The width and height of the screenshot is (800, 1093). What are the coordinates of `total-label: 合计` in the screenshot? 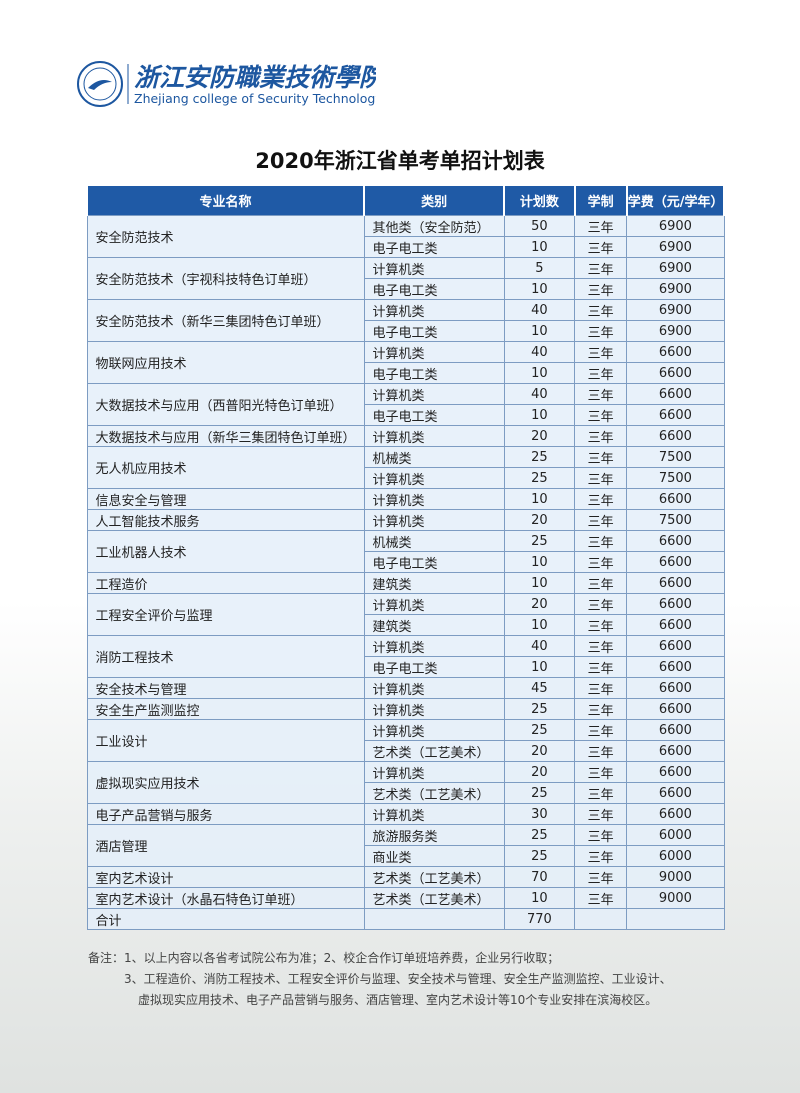 It's located at (225, 919).